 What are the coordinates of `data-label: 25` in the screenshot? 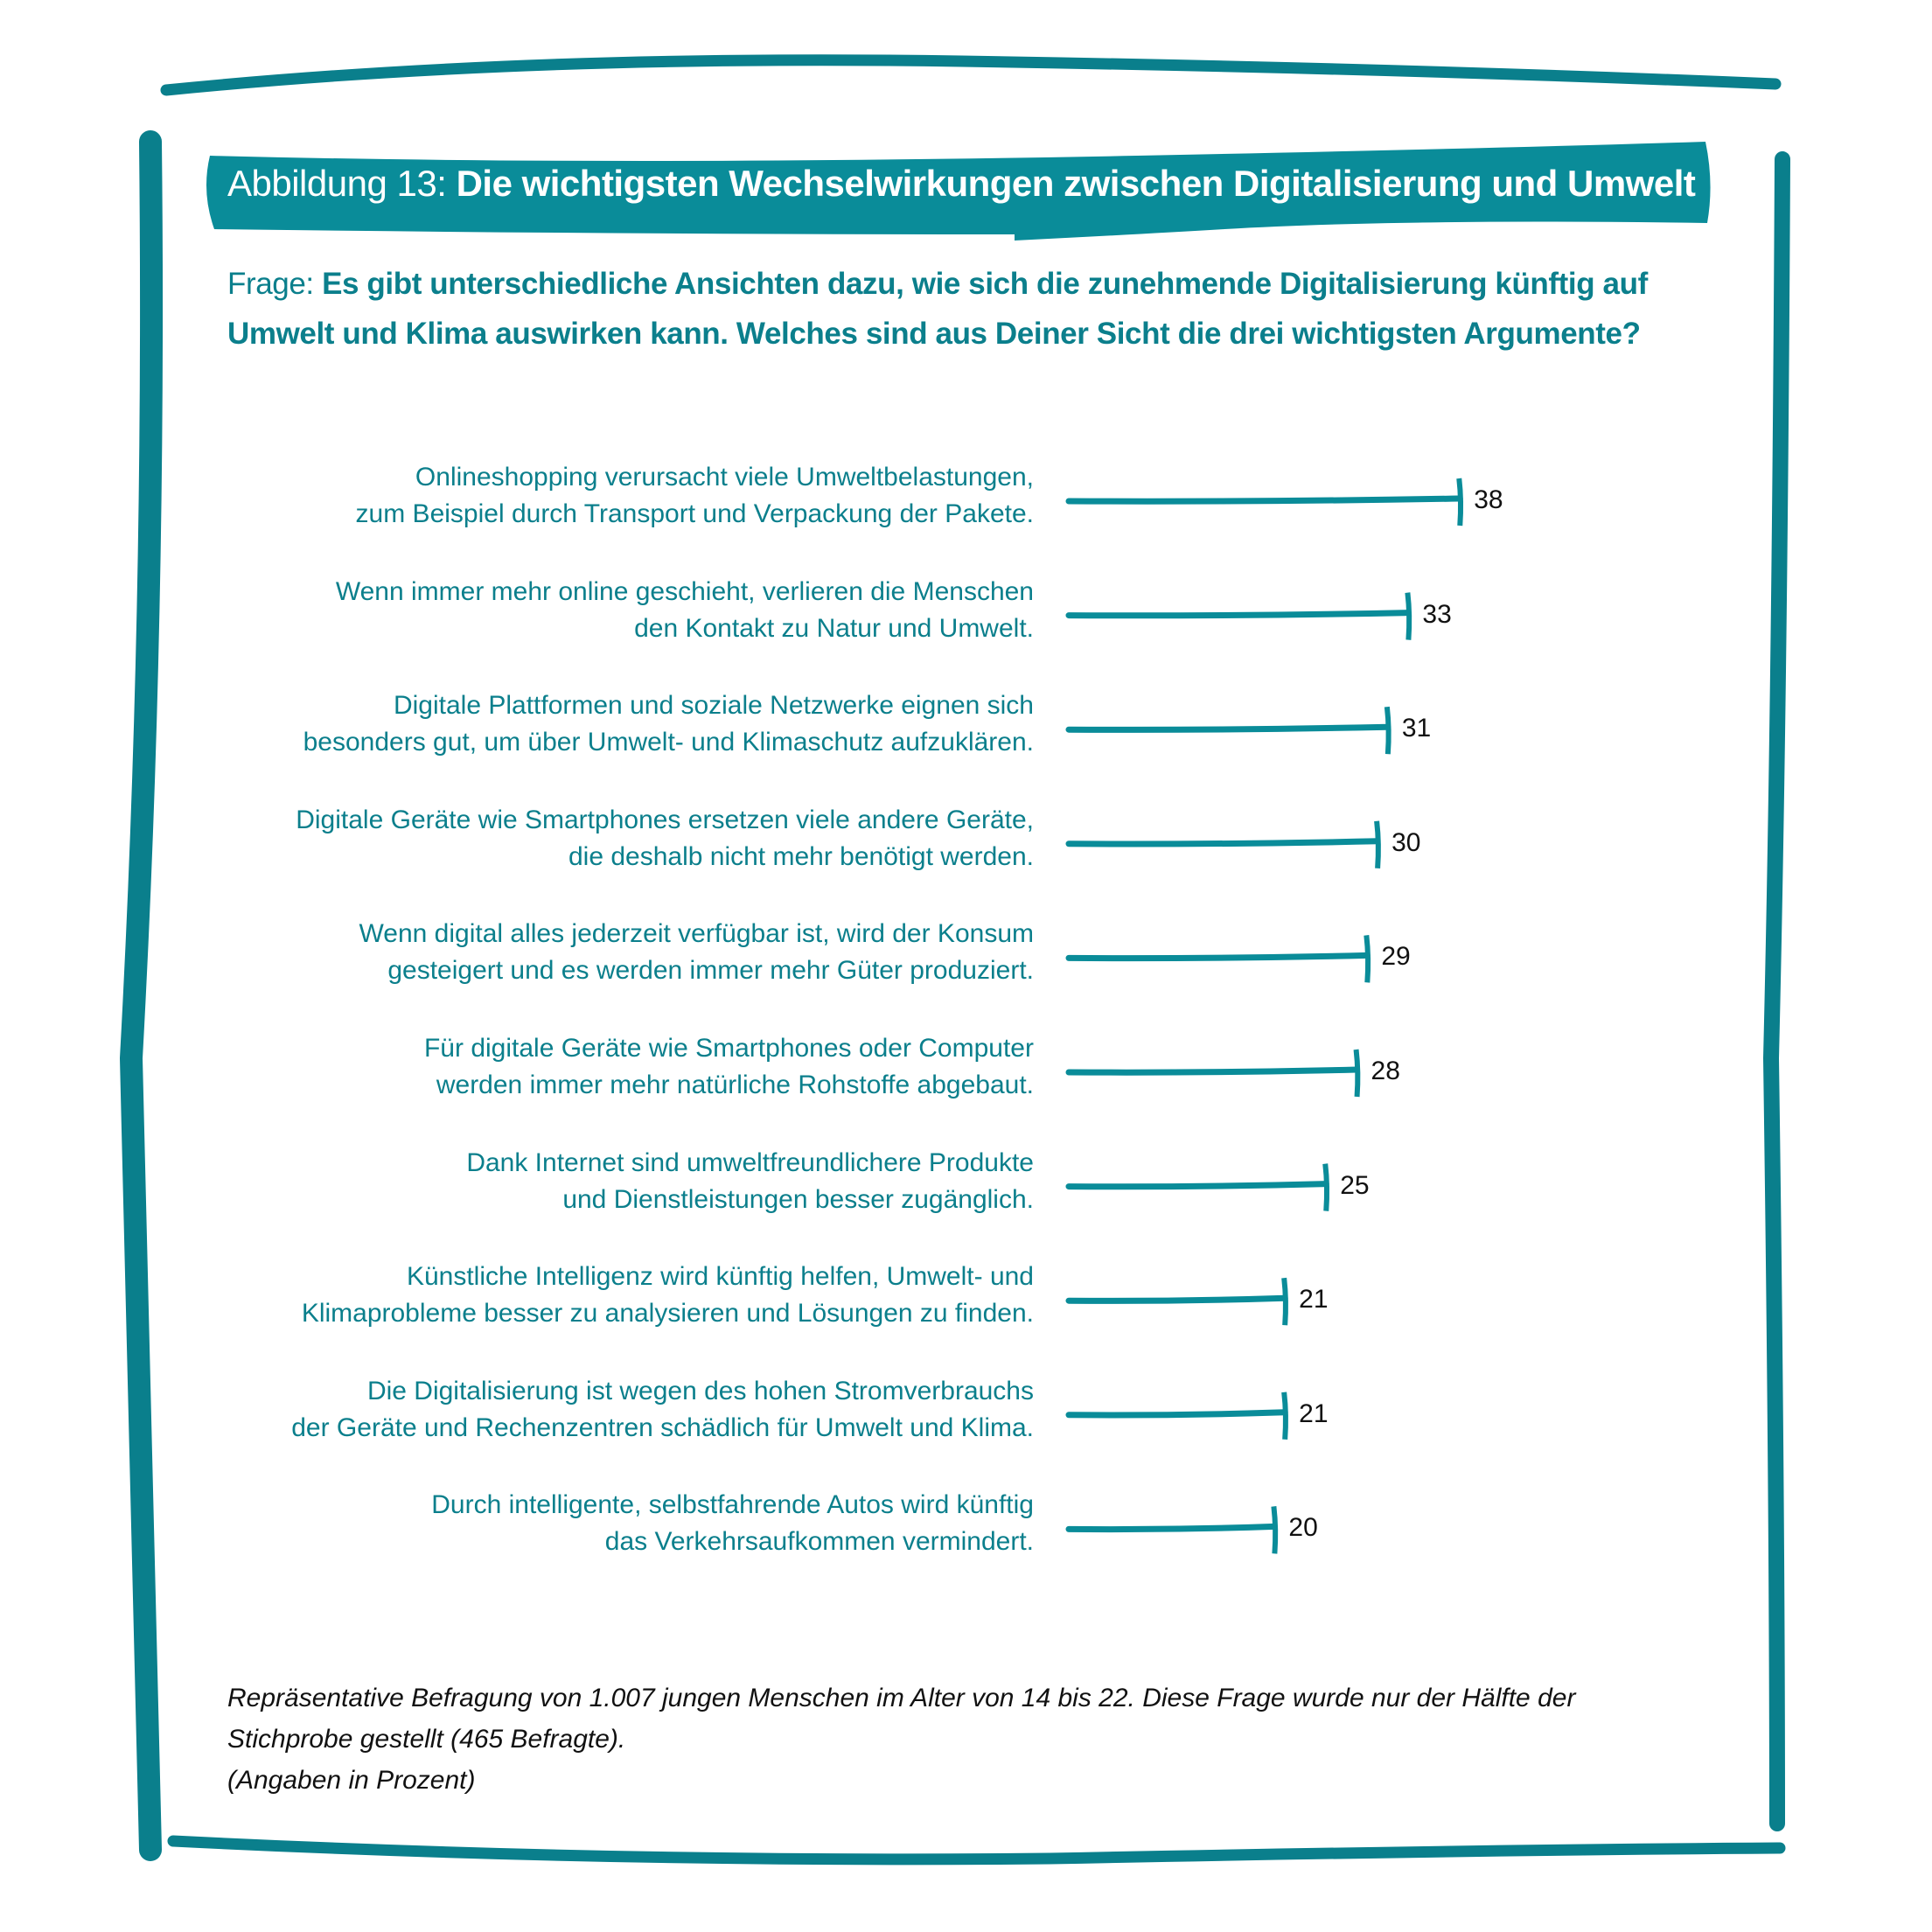 It's located at (1355, 1185).